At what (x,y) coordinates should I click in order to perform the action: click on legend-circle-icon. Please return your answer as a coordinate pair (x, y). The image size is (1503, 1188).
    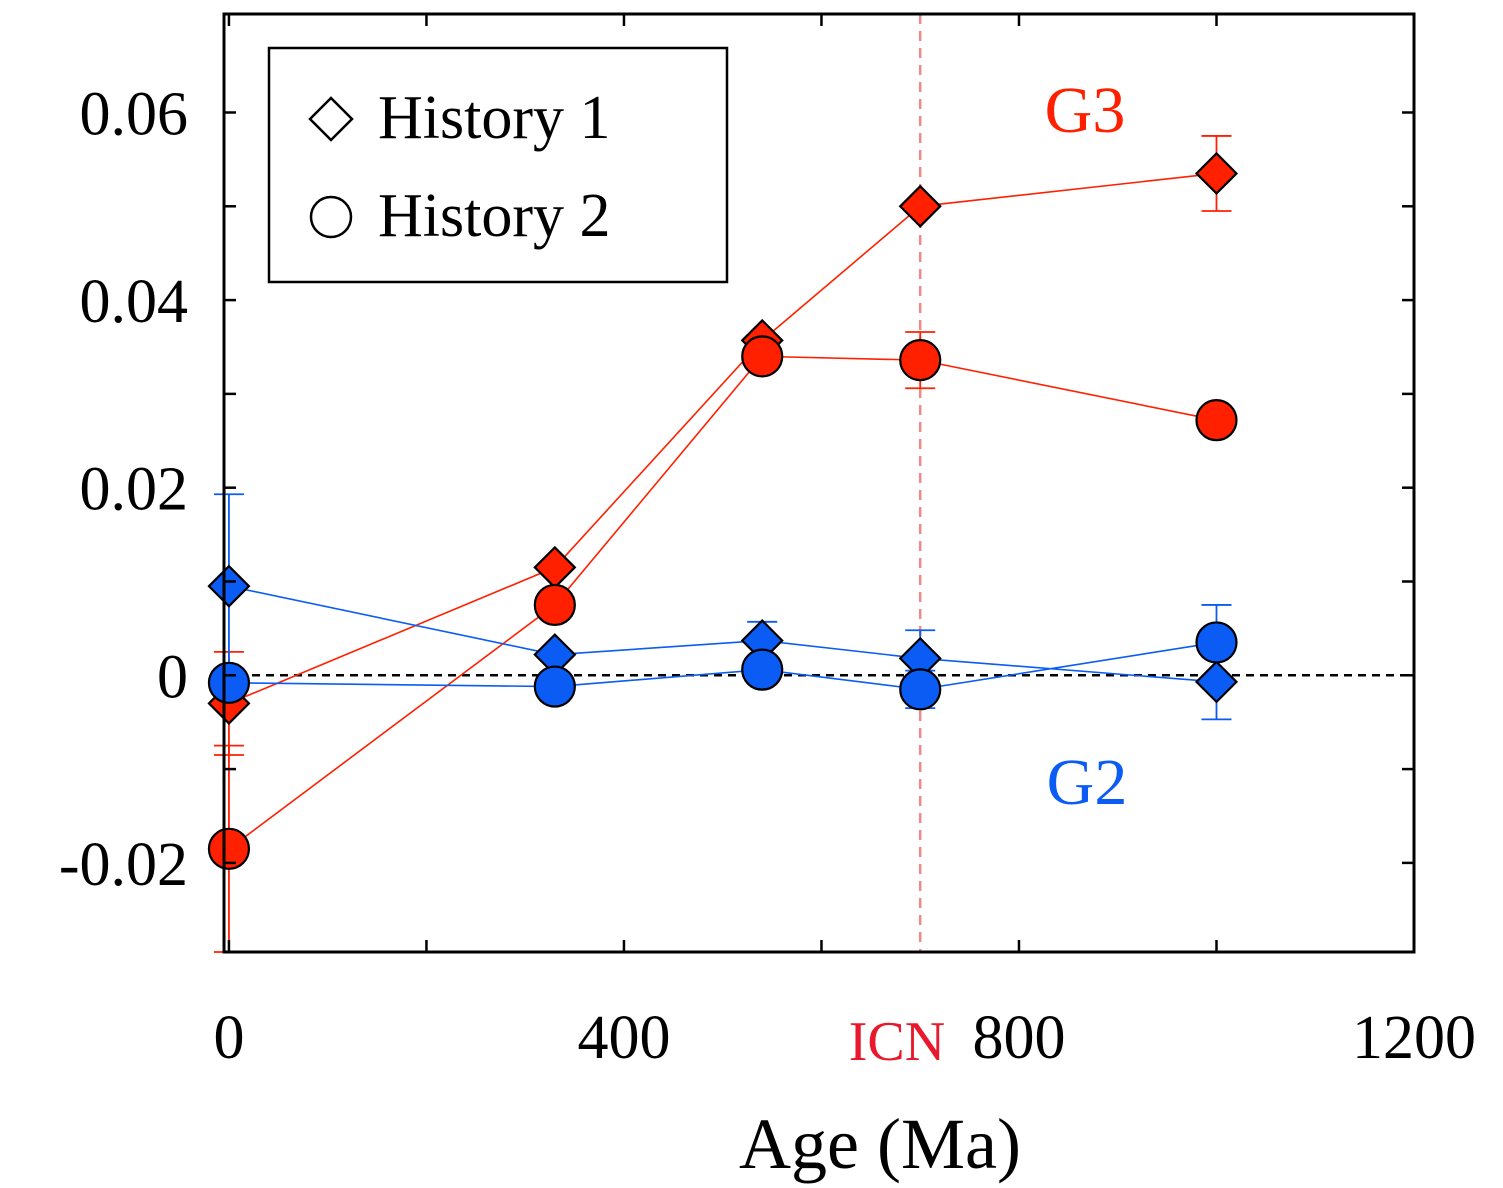
    Looking at the image, I should click on (331, 217).